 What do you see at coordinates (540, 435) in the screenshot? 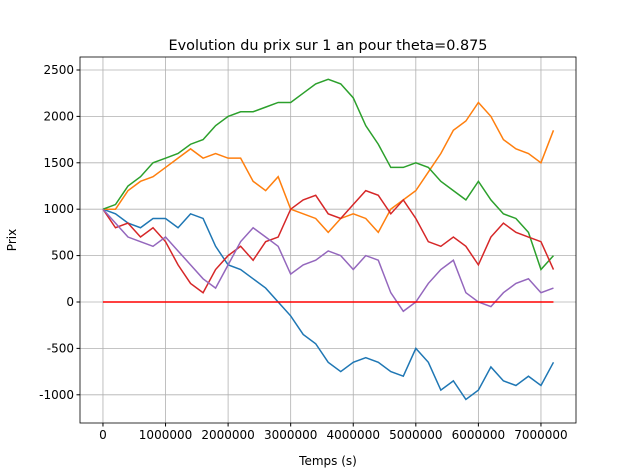
I see `x-tick-label: 7000000` at bounding box center [540, 435].